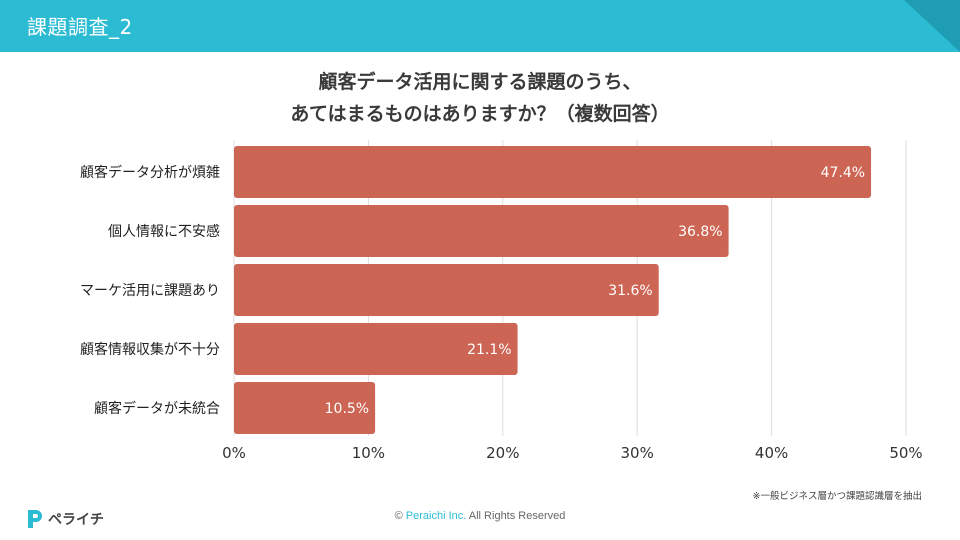  What do you see at coordinates (35, 519) in the screenshot?
I see `peraichi-logo-icon` at bounding box center [35, 519].